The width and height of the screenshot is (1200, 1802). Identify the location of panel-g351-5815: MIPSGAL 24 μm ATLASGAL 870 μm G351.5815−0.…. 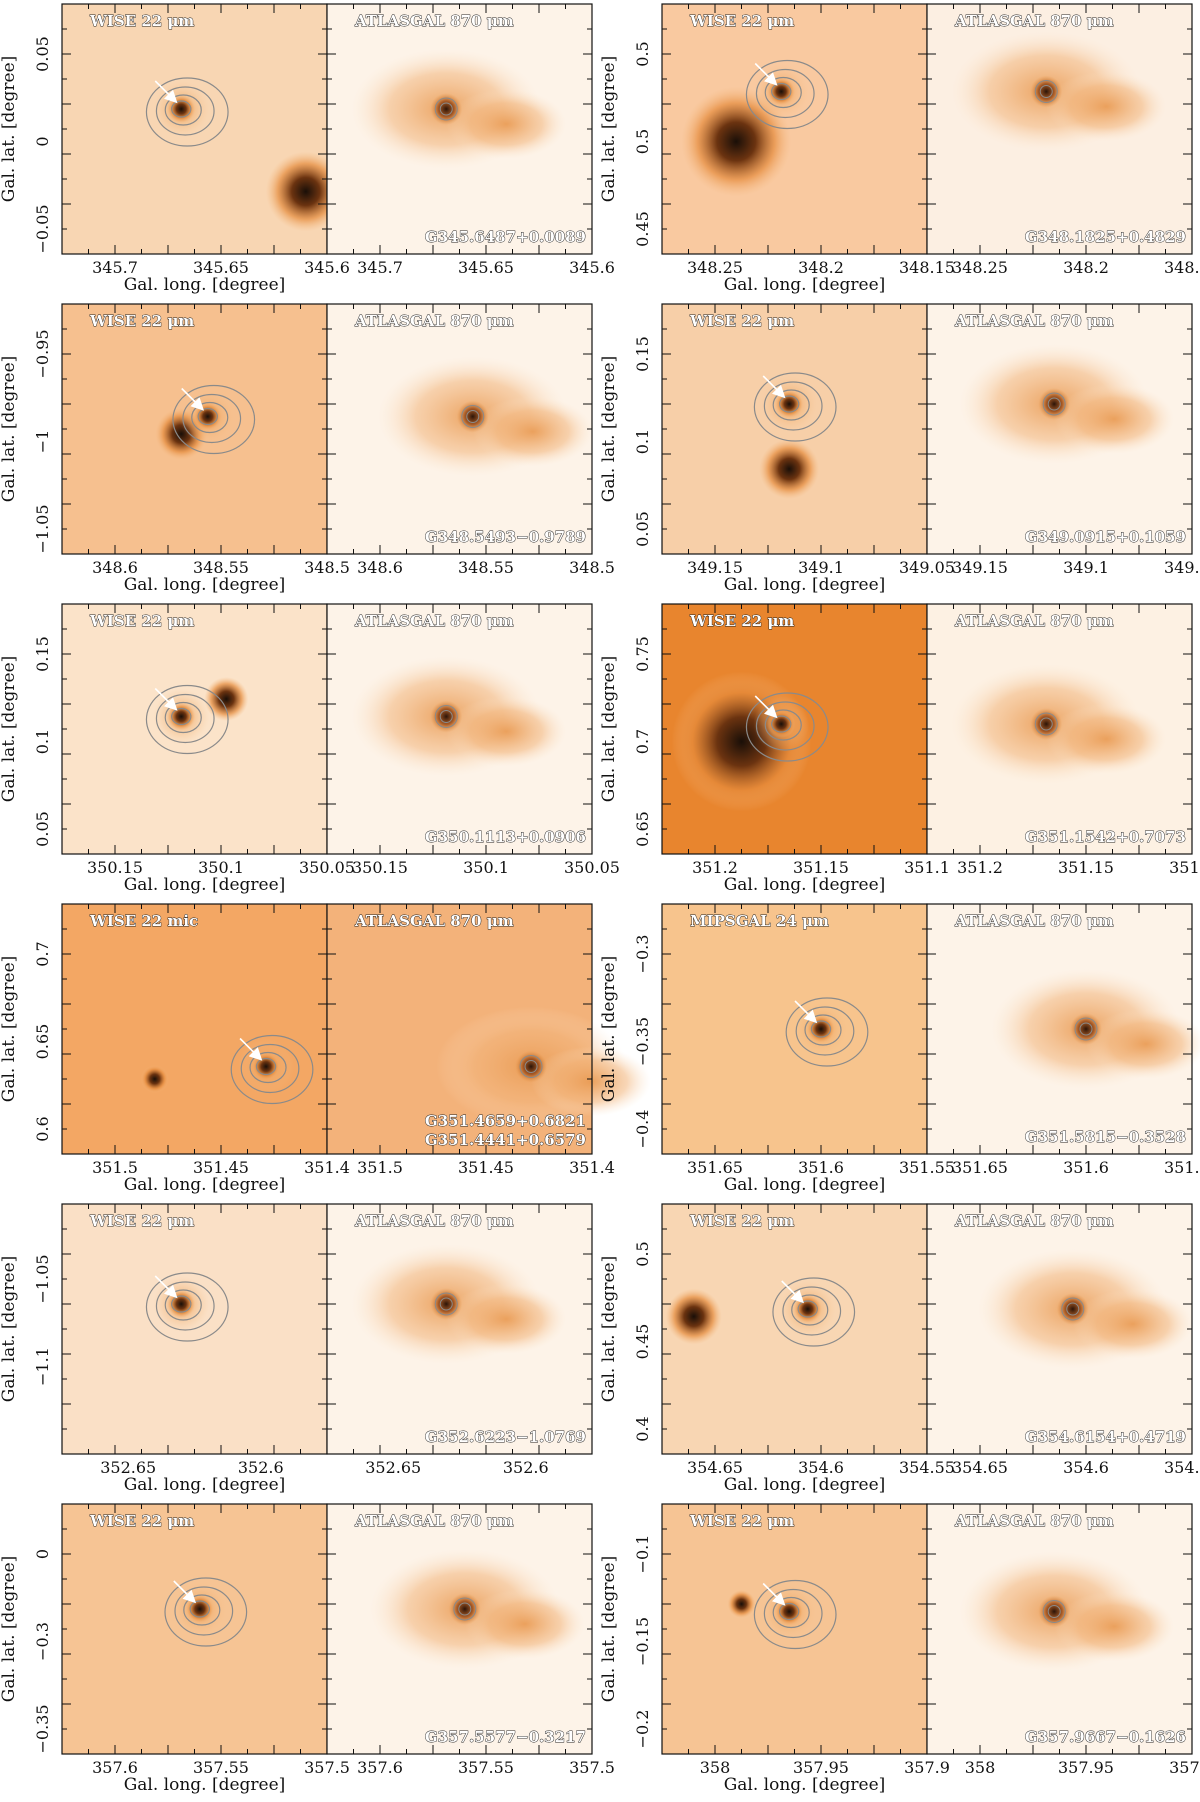
(899, 1049).